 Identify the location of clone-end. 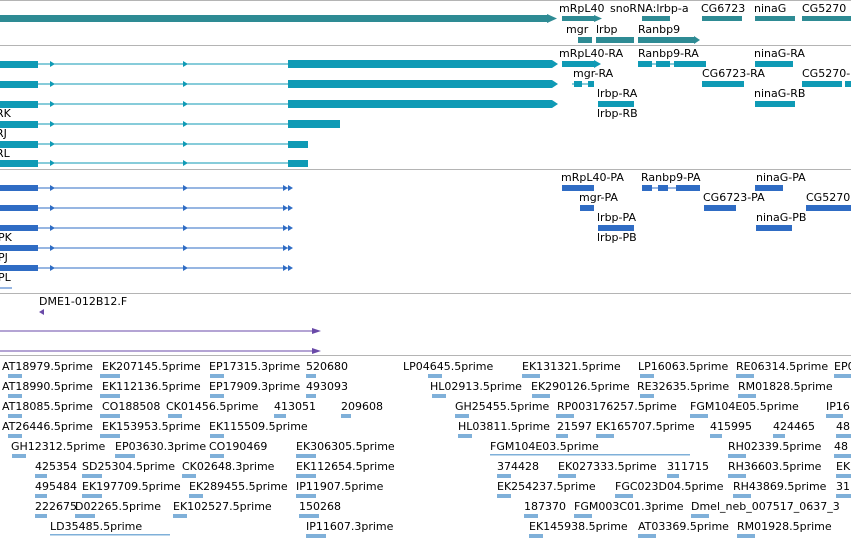
(41, 312).